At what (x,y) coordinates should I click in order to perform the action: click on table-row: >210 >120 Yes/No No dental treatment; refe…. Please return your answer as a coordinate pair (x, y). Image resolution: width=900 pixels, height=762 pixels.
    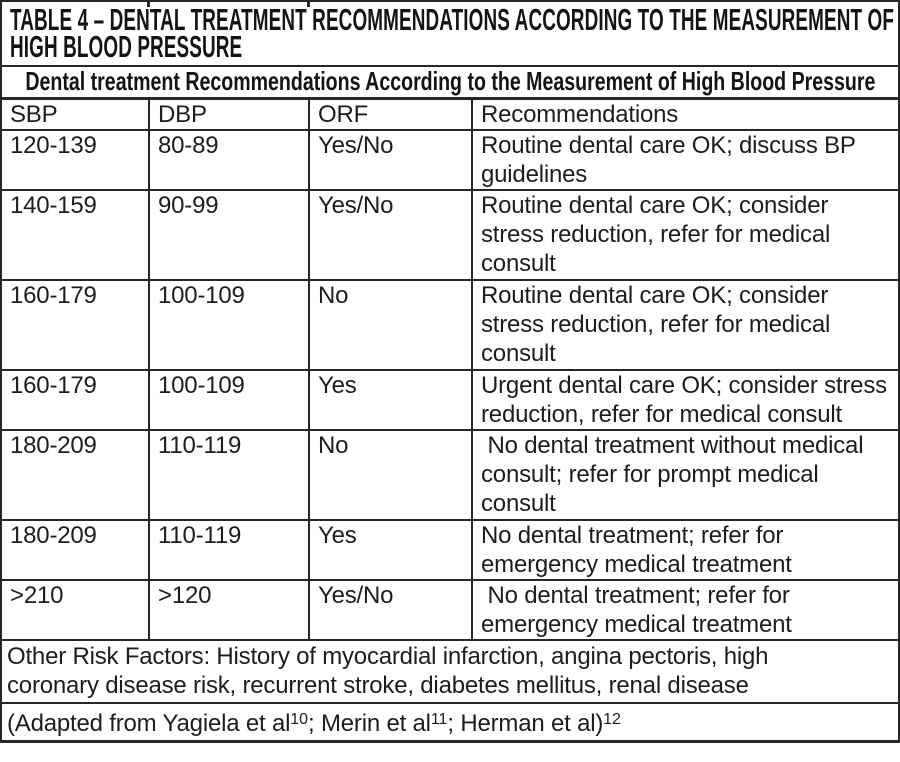
    Looking at the image, I should click on (450, 610).